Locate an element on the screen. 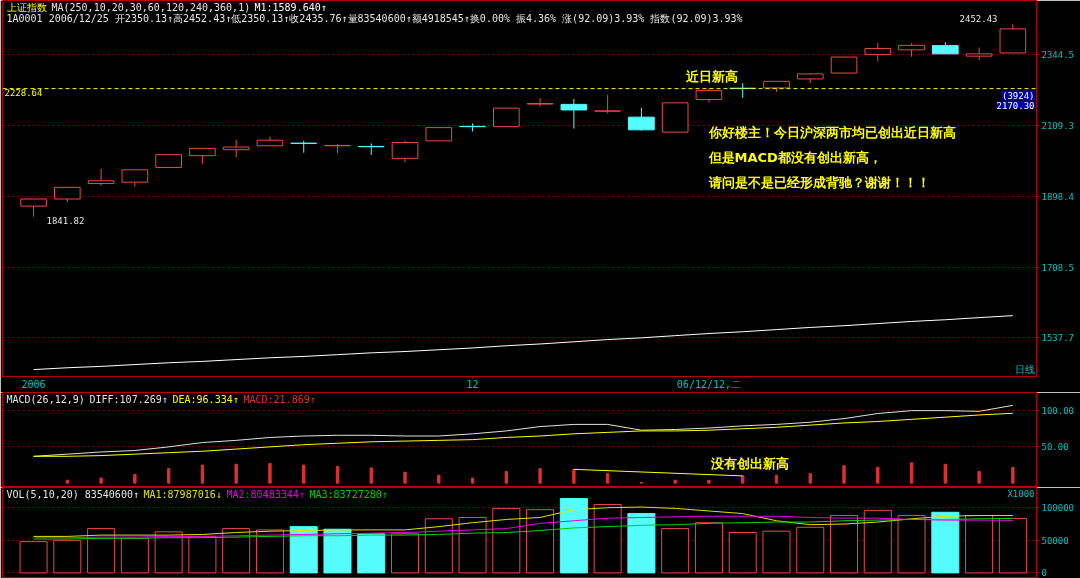  chart-subtitle: MA(250,10,20,30,60,120,240,360,1) is located at coordinates (151, 7).